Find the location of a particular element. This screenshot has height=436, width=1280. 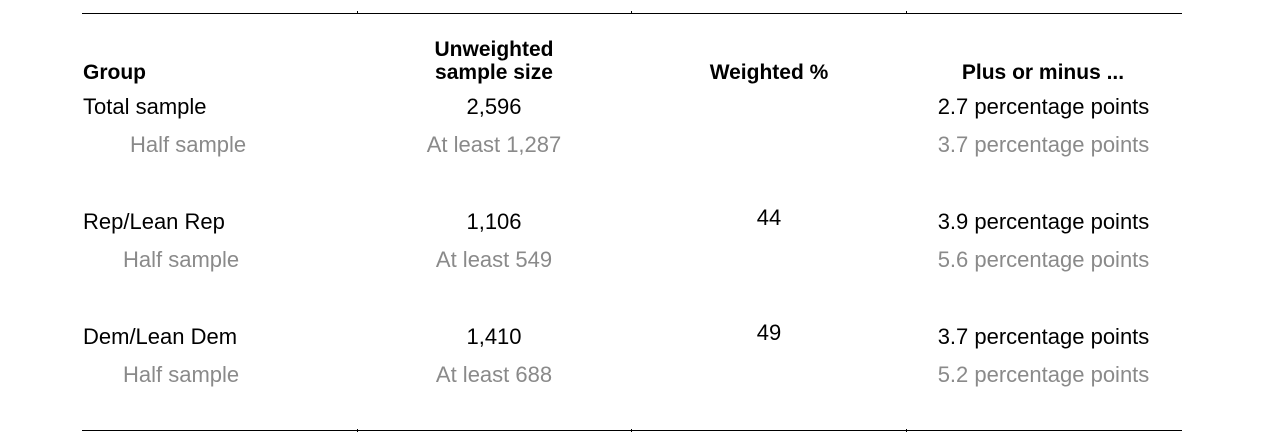

group-label: Dem/Lean Dem is located at coordinates (160, 336).